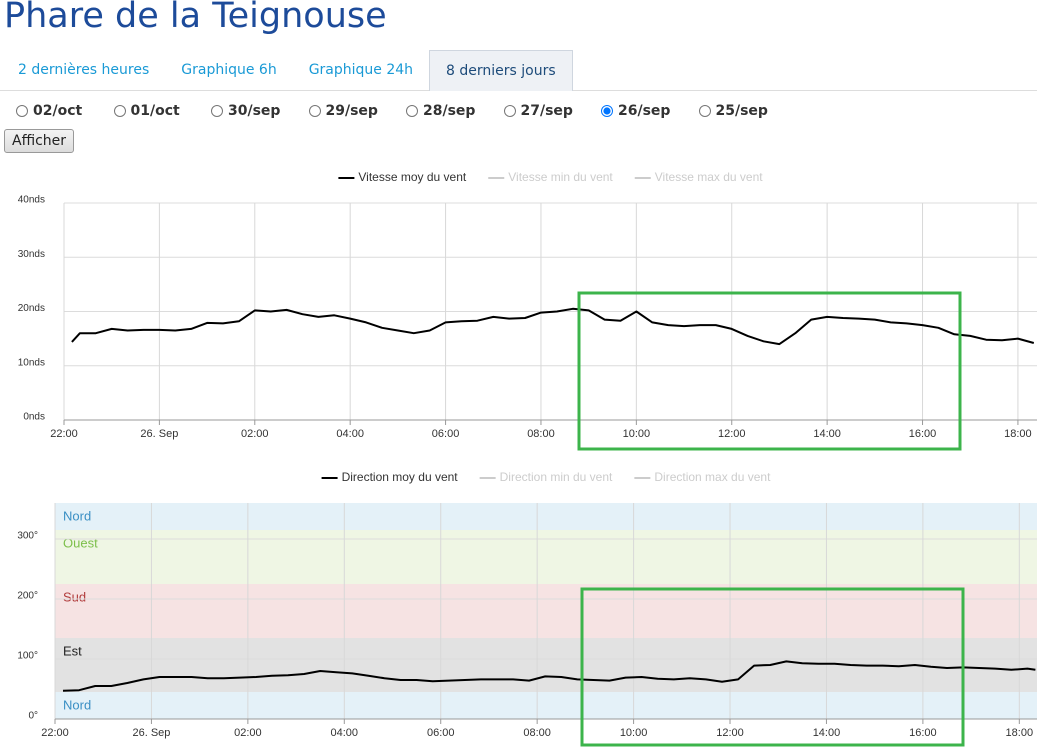 The height and width of the screenshot is (752, 1037). I want to click on legend-label: Vitesse max du vent, so click(709, 177).